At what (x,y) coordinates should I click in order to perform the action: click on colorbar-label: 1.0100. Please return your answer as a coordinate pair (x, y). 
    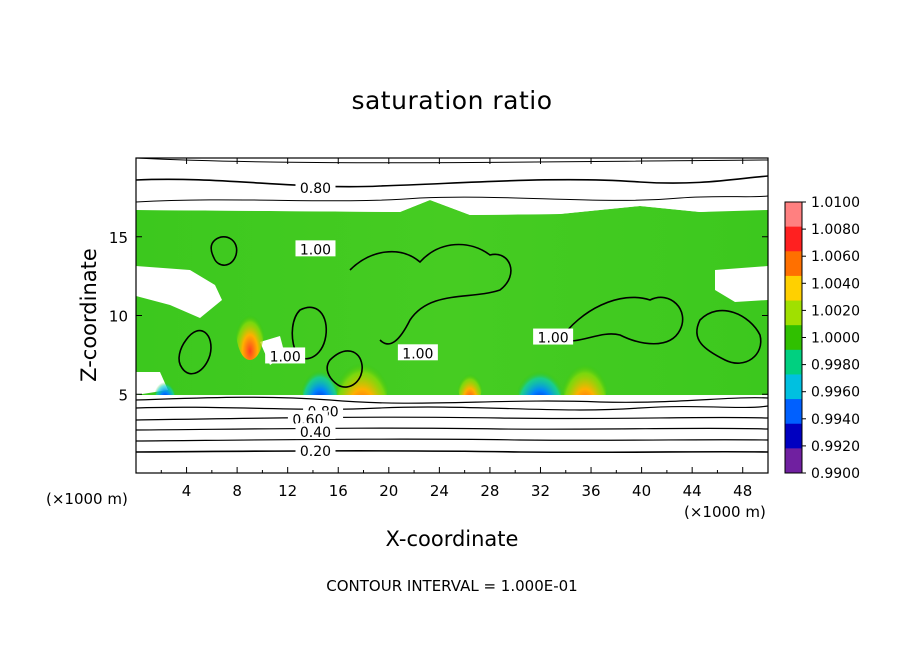
    Looking at the image, I should click on (835, 203).